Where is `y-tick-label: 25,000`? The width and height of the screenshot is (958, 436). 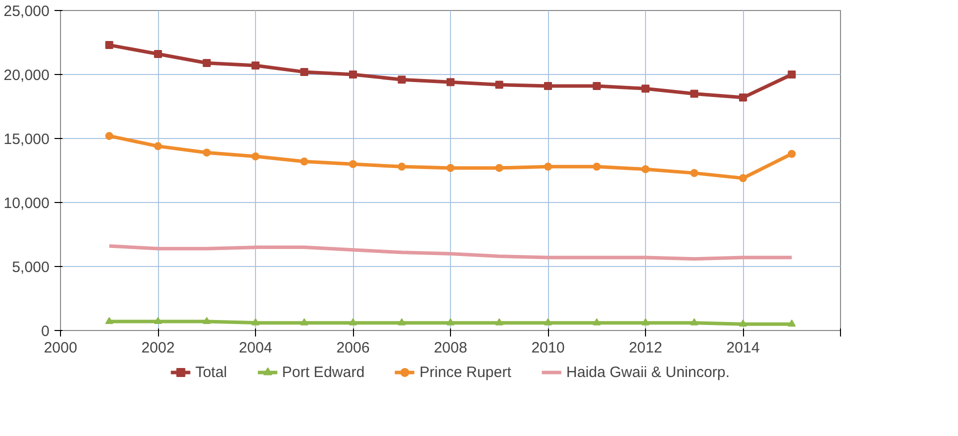
y-tick-label: 25,000 is located at coordinates (27, 11).